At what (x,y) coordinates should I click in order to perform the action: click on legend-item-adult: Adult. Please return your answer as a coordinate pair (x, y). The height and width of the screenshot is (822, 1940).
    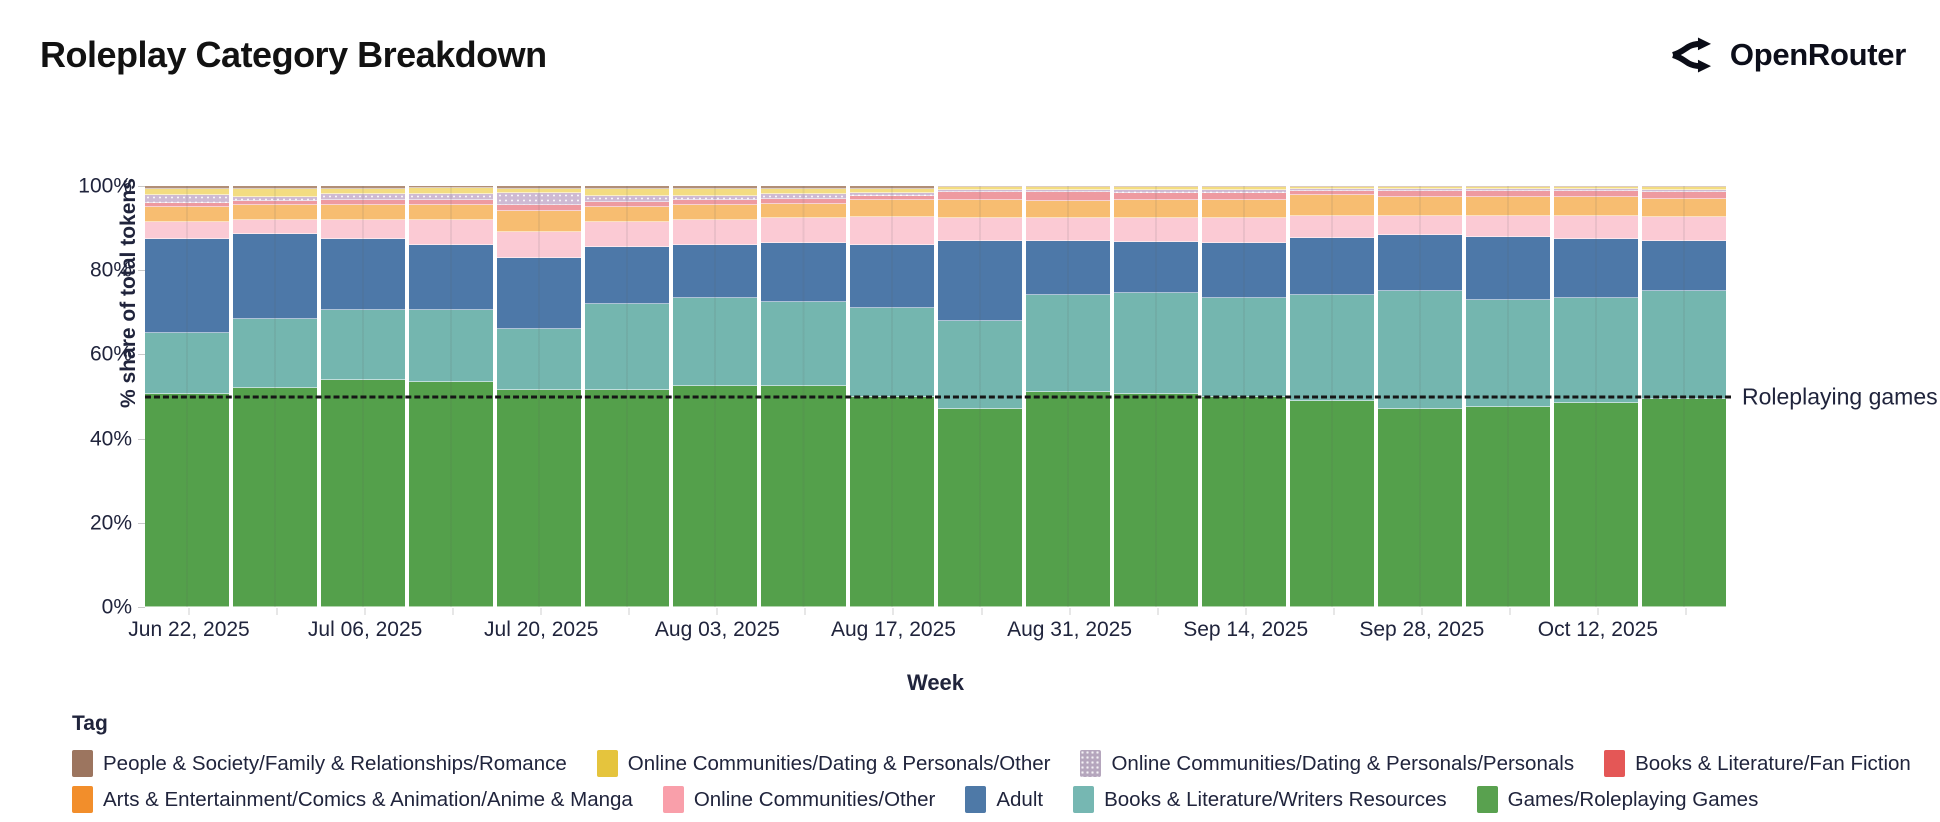
    Looking at the image, I should click on (1004, 799).